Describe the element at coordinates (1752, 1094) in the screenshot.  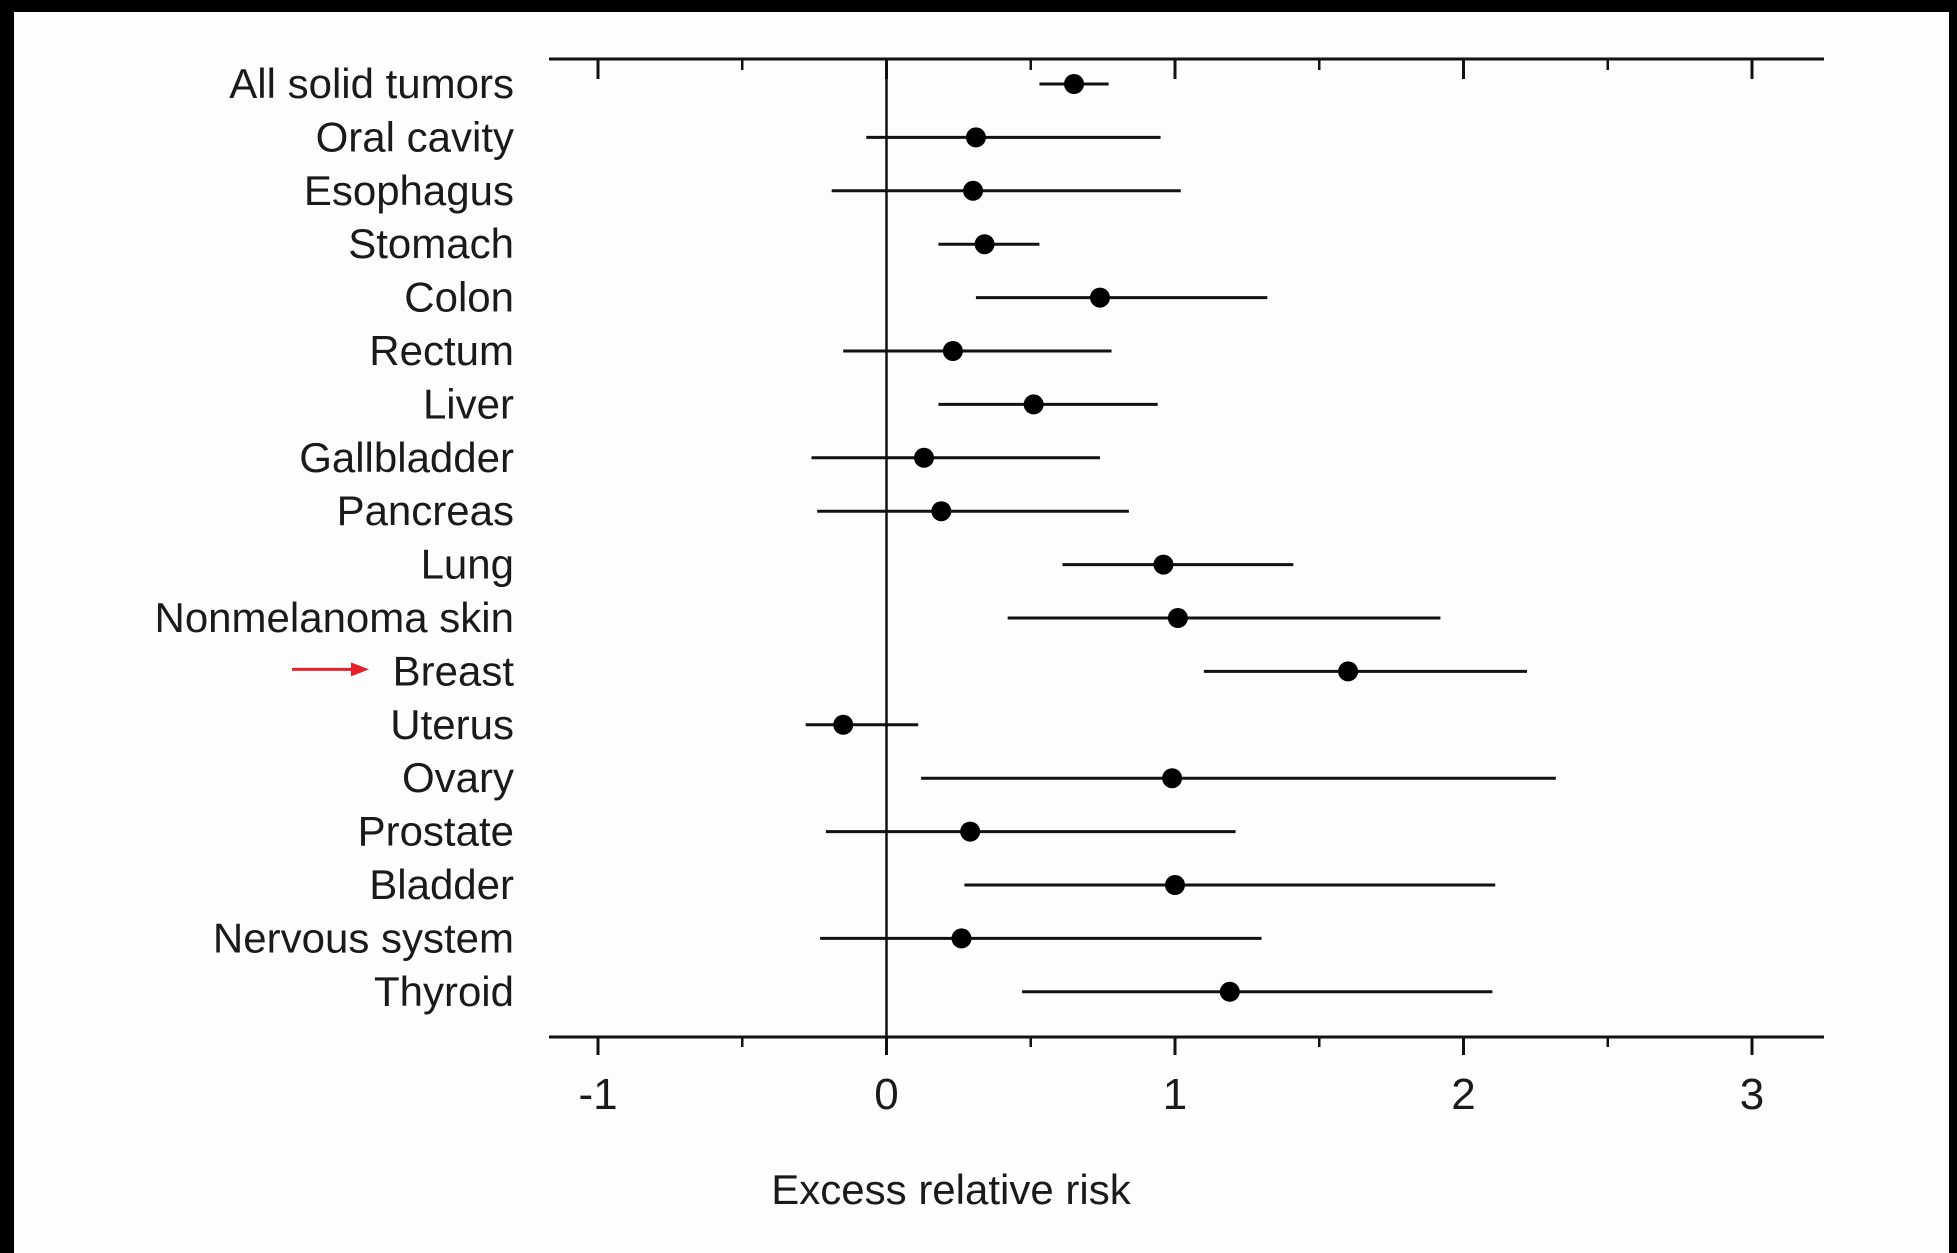
I see `x-tick-label: 3` at that location.